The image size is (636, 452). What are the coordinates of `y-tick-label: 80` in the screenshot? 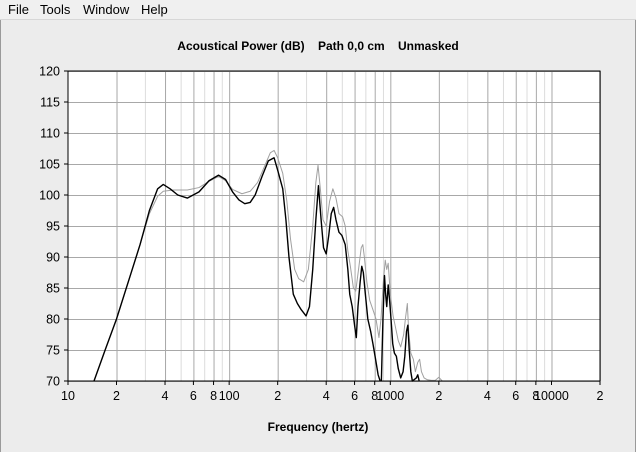 It's located at (53, 320).